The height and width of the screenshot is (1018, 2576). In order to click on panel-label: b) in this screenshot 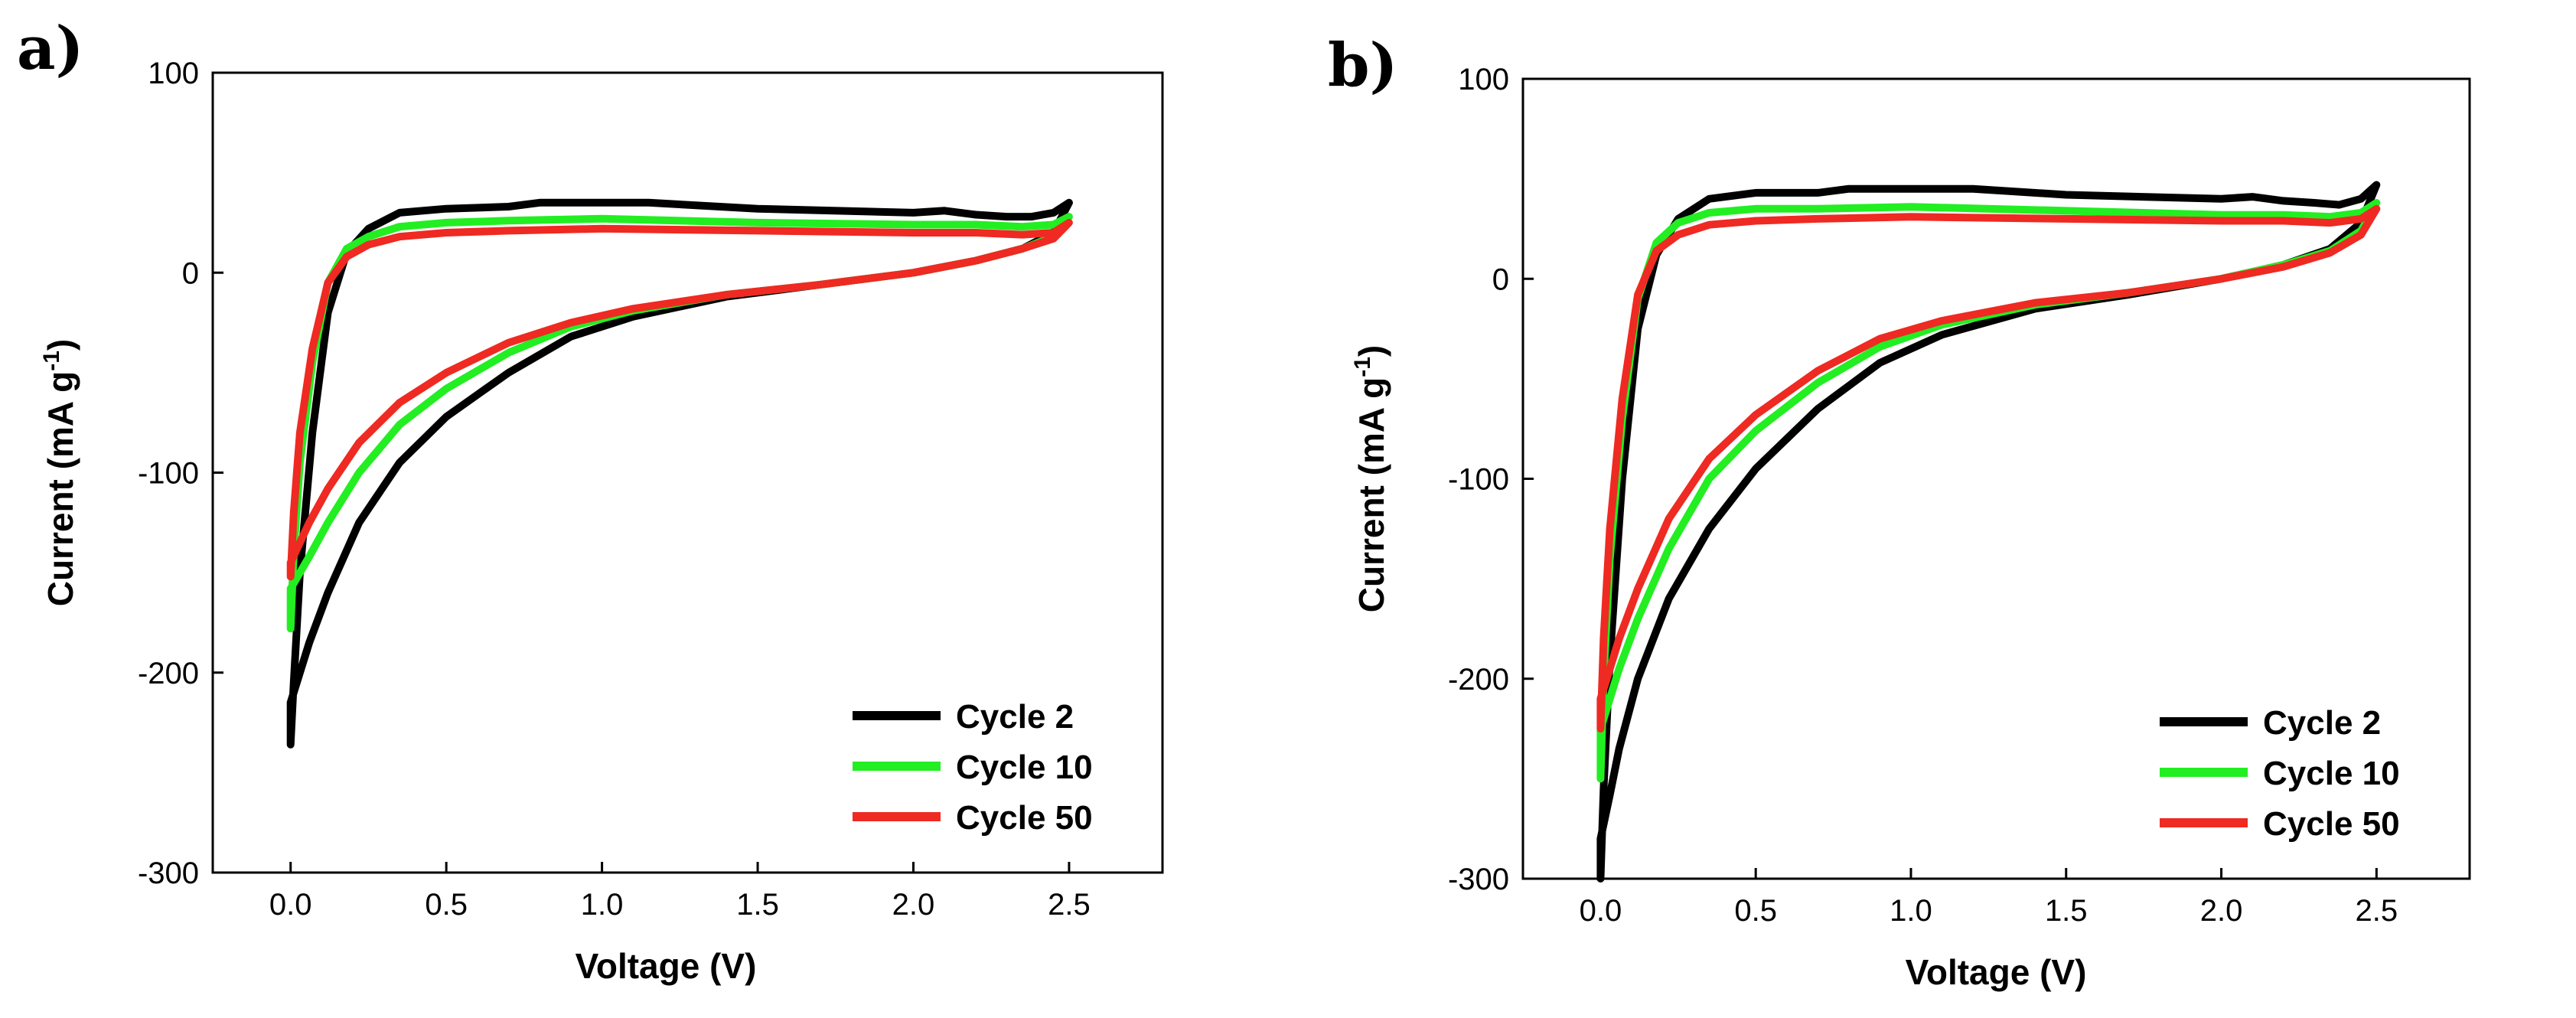, I will do `click(1362, 65)`.